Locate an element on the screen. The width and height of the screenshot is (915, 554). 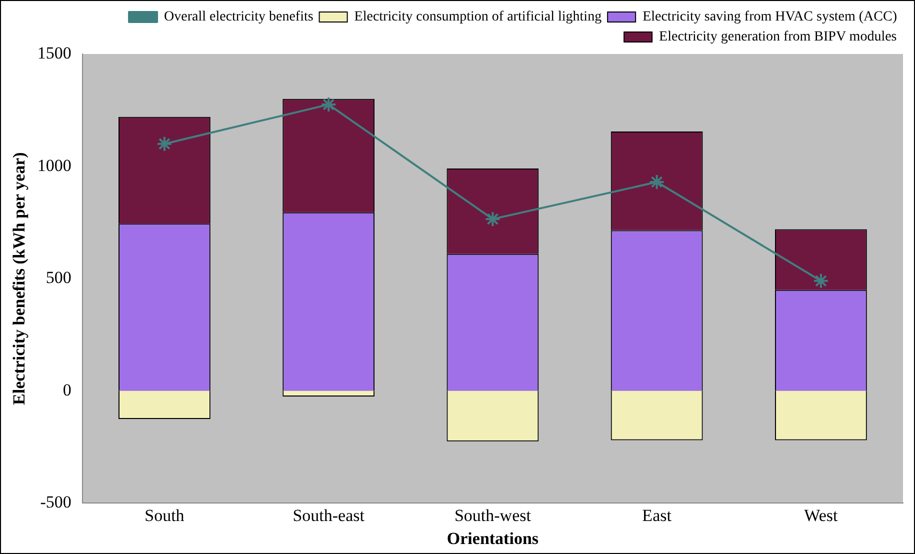
x-tick-label: South-east is located at coordinates (328, 515).